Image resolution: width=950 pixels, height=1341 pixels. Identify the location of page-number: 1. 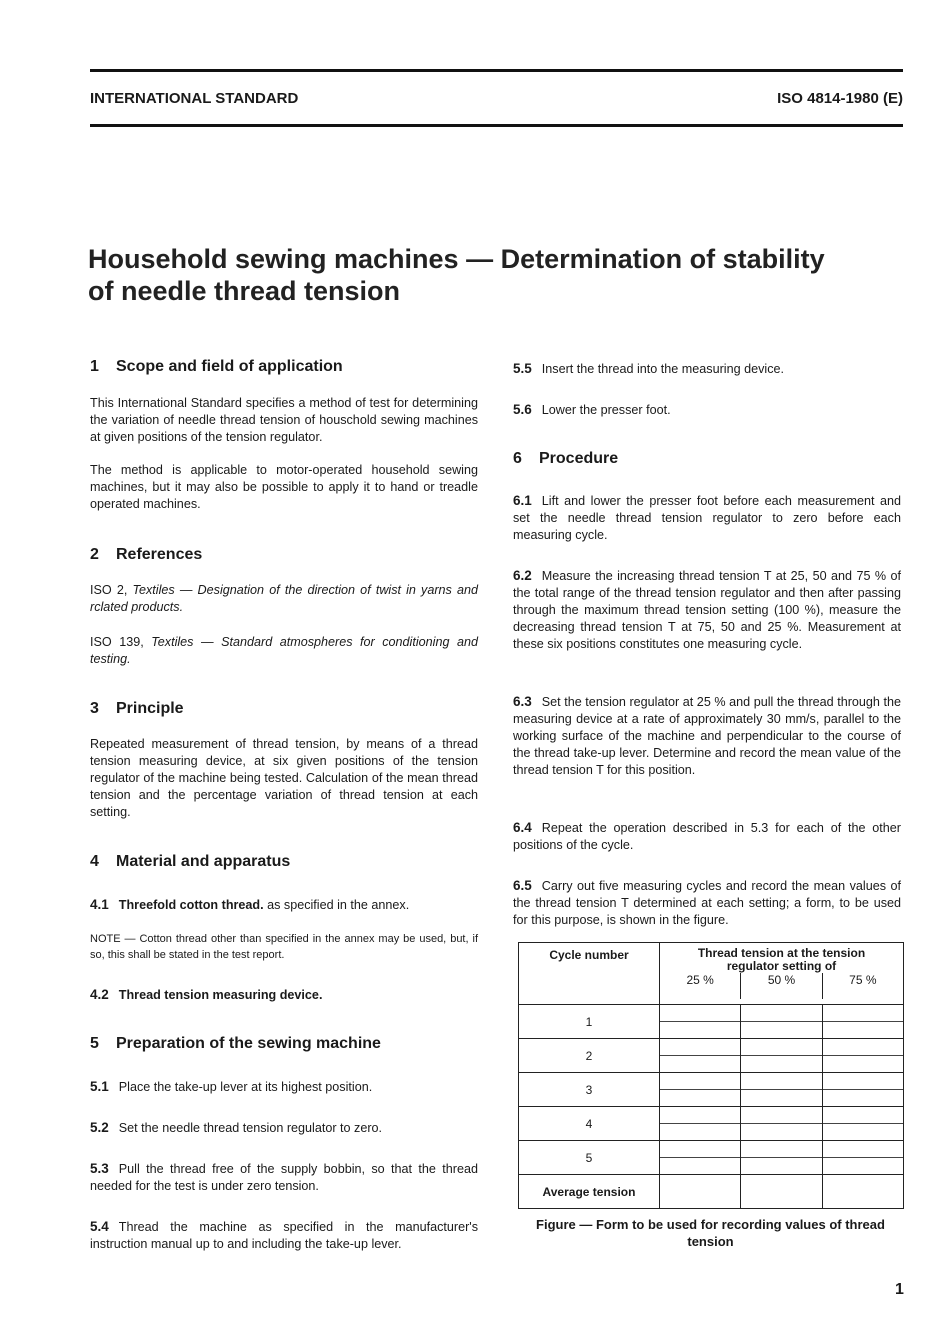
(899, 1289).